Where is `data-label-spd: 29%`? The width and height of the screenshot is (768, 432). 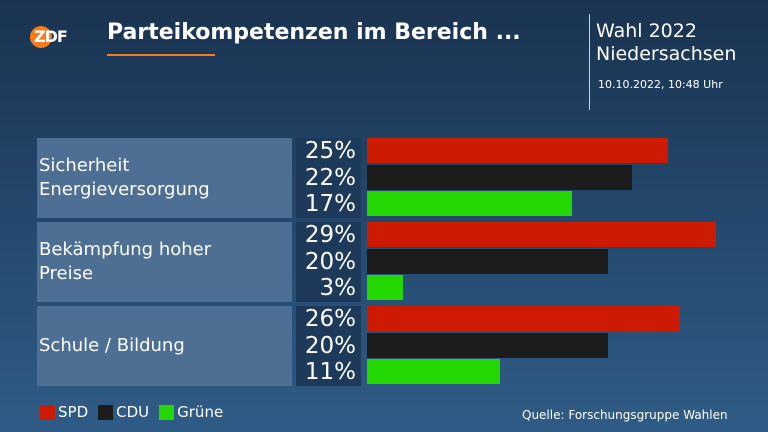 data-label-spd: 29% is located at coordinates (330, 235).